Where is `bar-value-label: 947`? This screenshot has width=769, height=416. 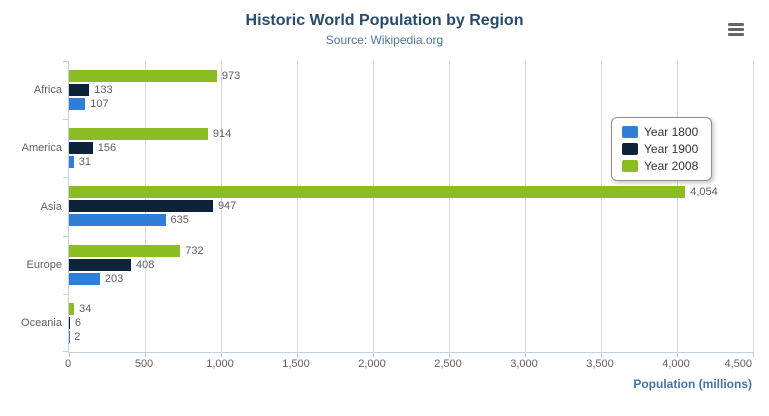
bar-value-label: 947 is located at coordinates (227, 206).